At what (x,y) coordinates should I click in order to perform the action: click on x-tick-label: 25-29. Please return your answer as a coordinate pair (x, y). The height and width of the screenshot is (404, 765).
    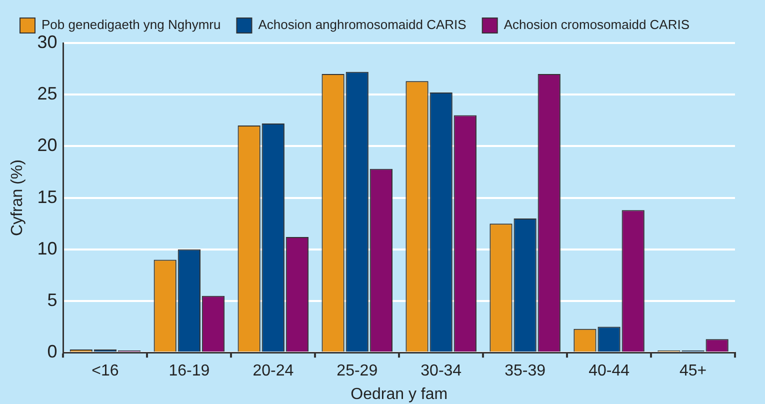
    Looking at the image, I should click on (357, 371).